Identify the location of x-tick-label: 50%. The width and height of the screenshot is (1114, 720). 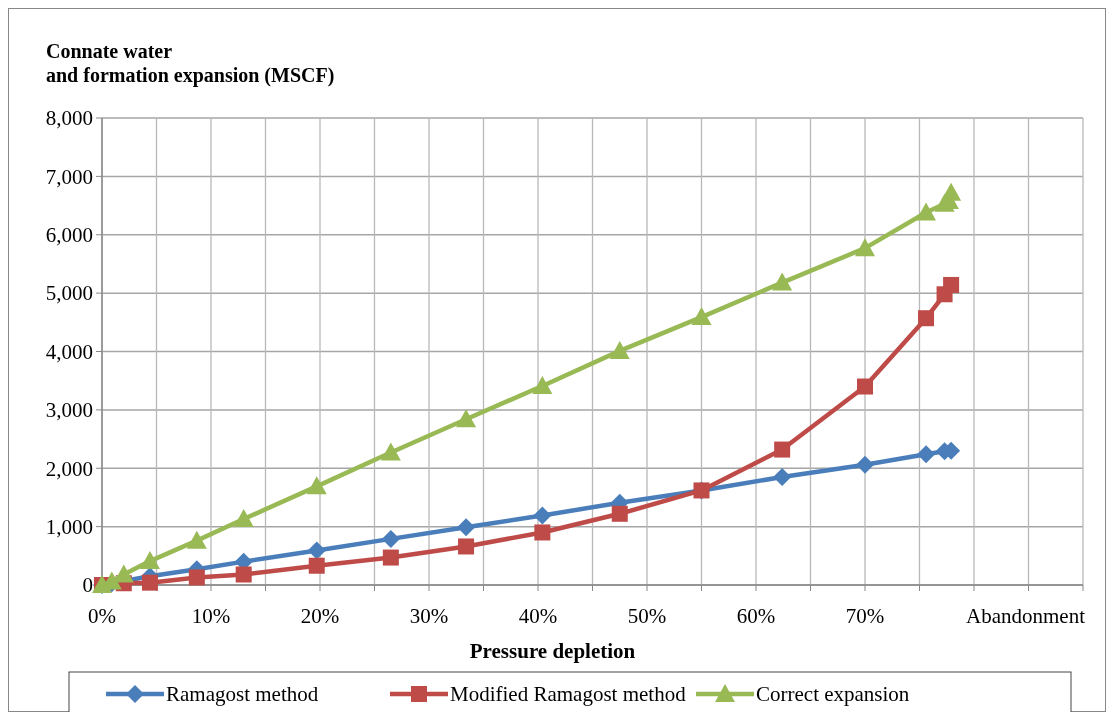
(647, 616).